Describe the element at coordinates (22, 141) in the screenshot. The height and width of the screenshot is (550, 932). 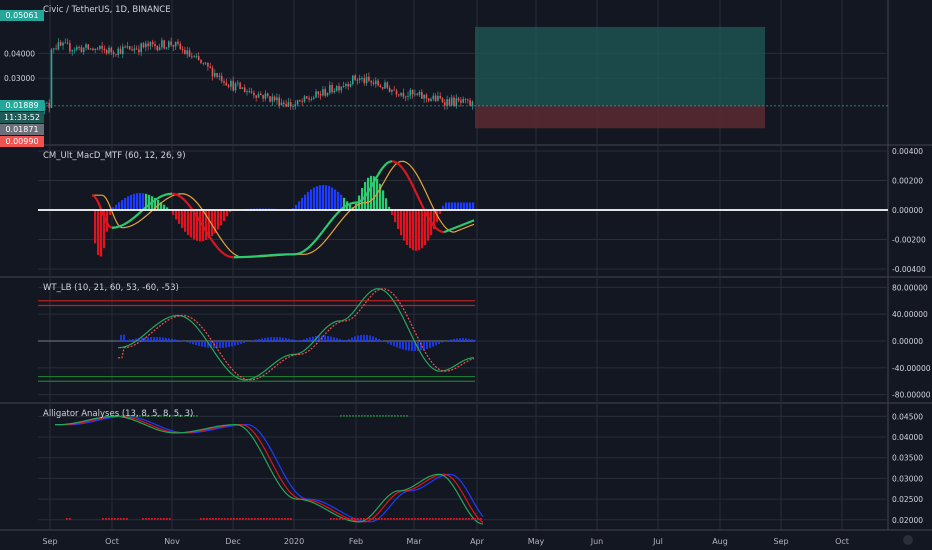
I see `stop-price-tag: 0.00990` at that location.